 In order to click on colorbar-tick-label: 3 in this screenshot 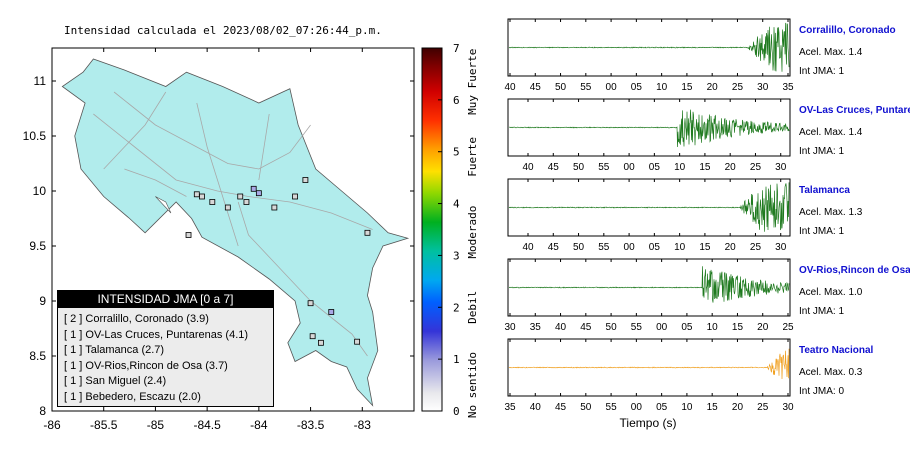, I will do `click(456, 255)`.